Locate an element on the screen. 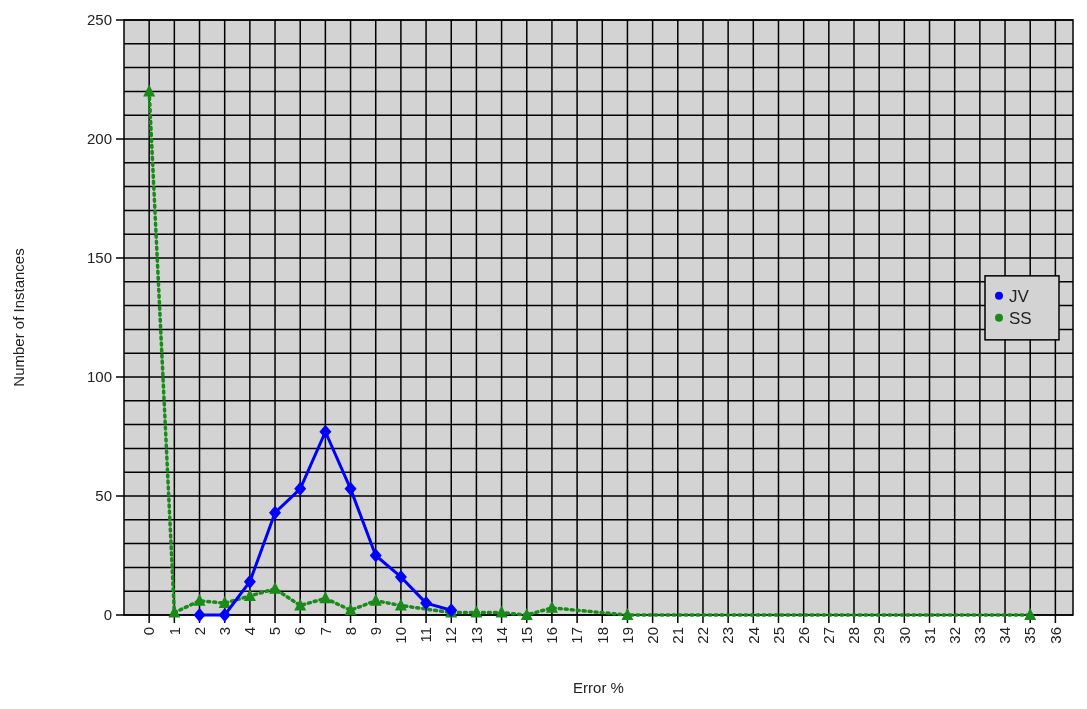 This screenshot has height=709, width=1087. x-tick-label: 10 is located at coordinates (401, 635).